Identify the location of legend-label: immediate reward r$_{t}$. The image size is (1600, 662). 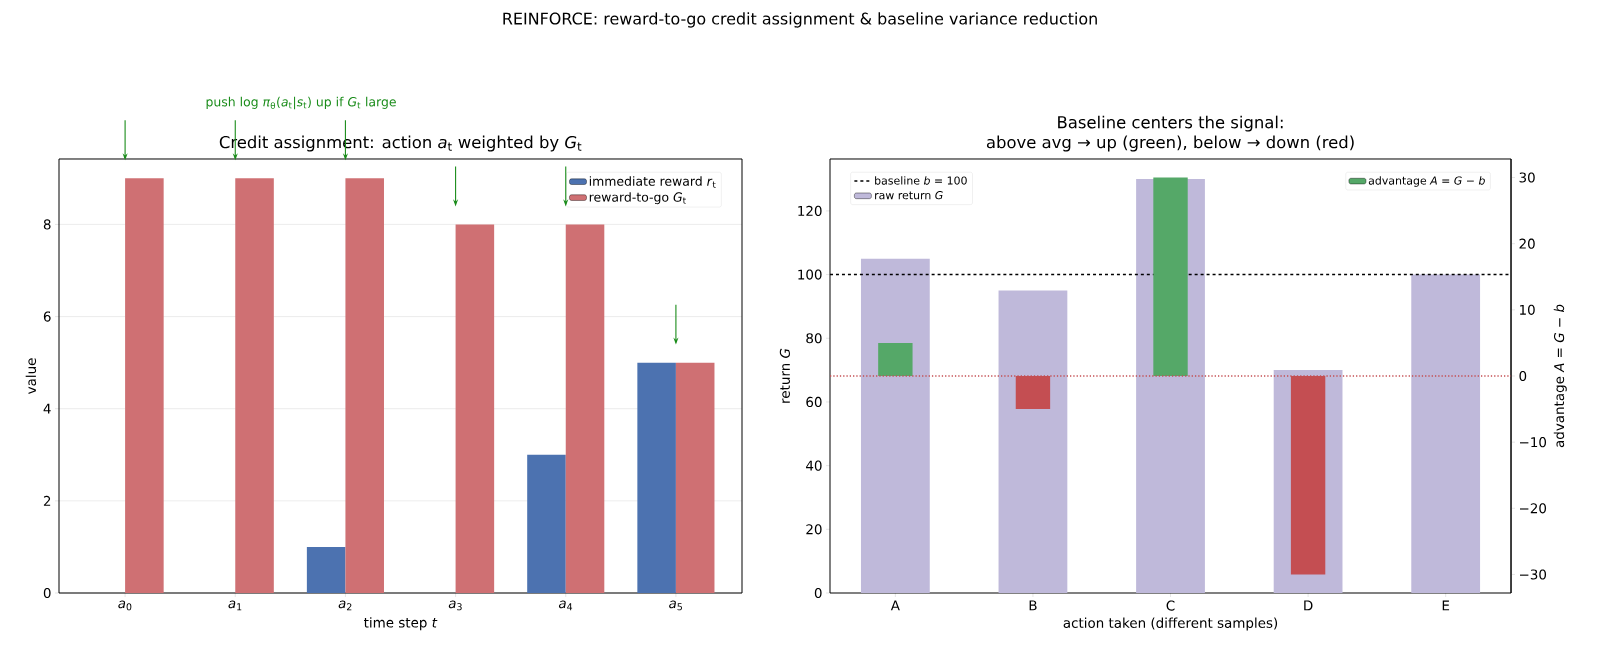
(652, 182).